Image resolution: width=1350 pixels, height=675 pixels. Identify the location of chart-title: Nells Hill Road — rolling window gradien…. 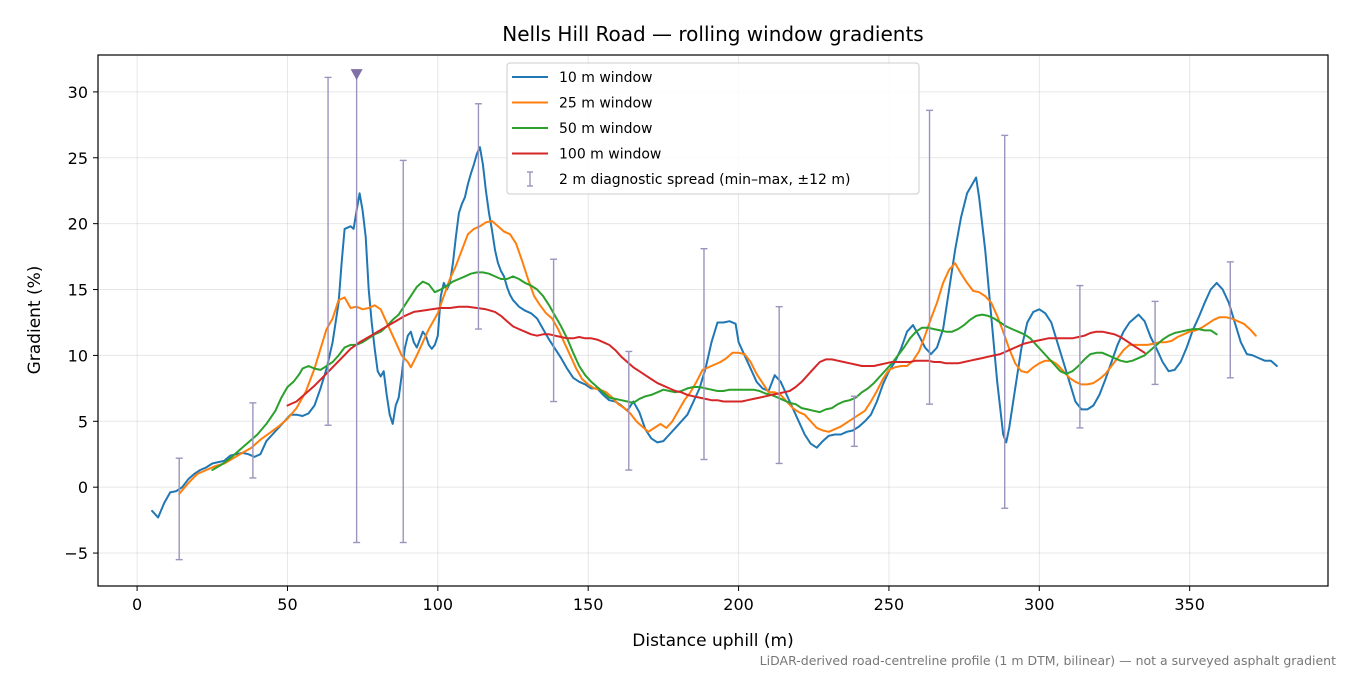
(712, 34).